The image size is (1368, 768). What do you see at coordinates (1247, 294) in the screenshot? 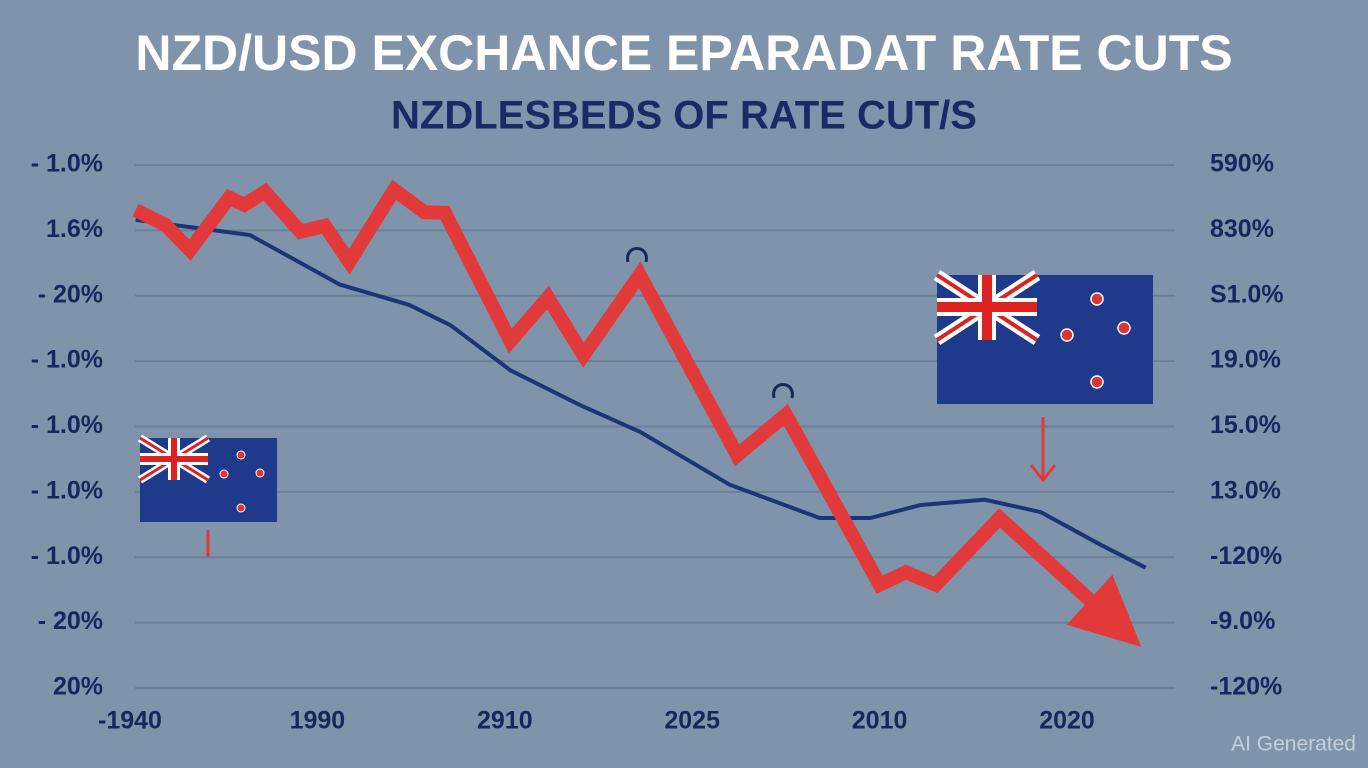
I see `y2-tick-label: S1.0%` at bounding box center [1247, 294].